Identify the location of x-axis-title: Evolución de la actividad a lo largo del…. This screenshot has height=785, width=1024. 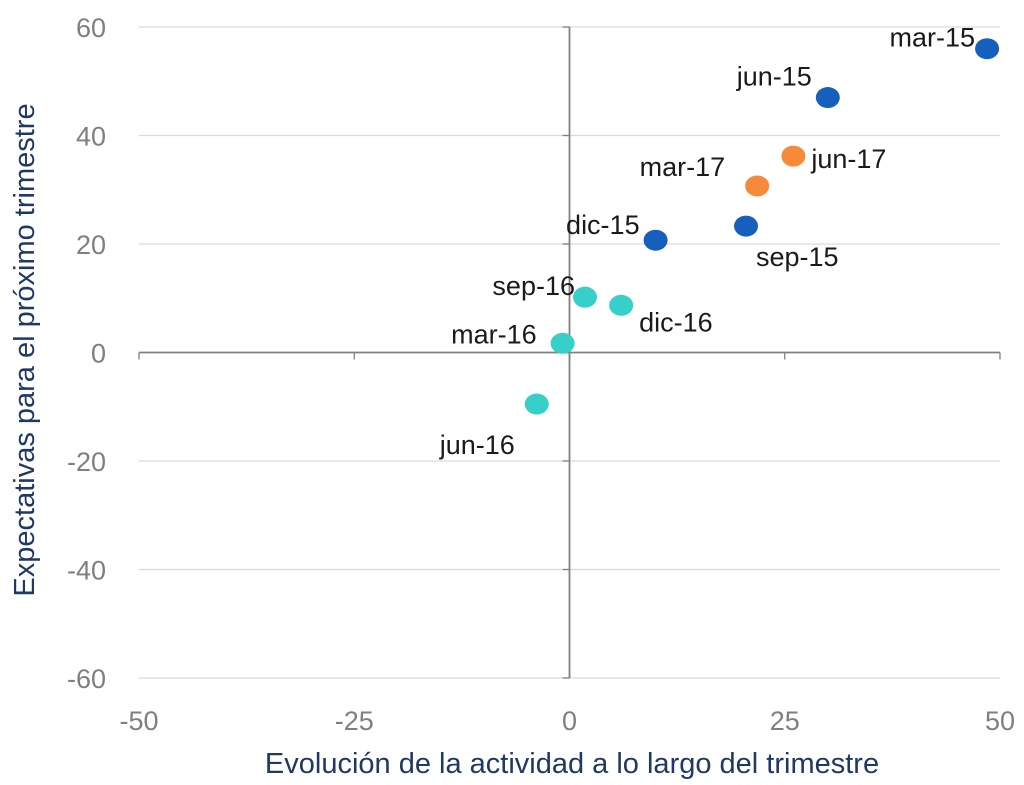
(572, 764).